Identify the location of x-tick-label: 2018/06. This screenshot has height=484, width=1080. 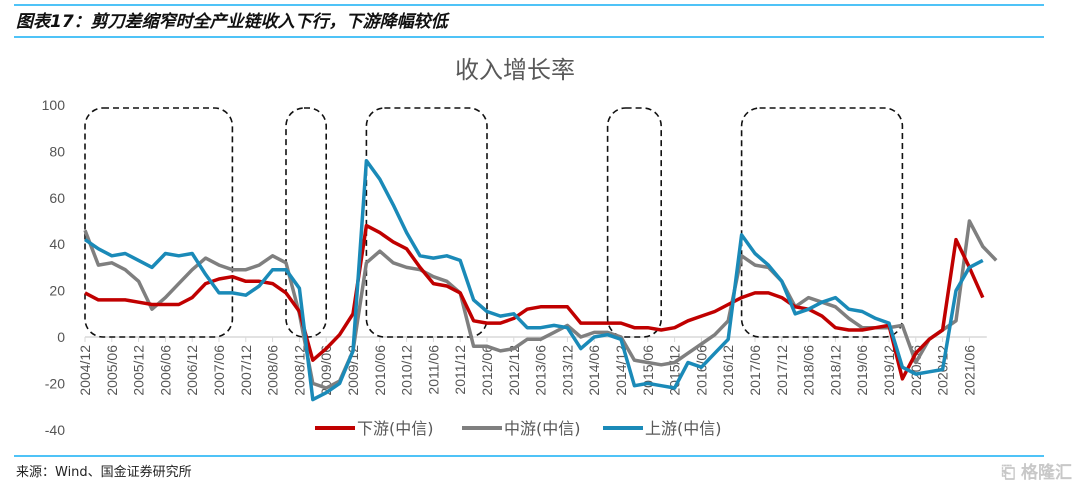
(809, 370).